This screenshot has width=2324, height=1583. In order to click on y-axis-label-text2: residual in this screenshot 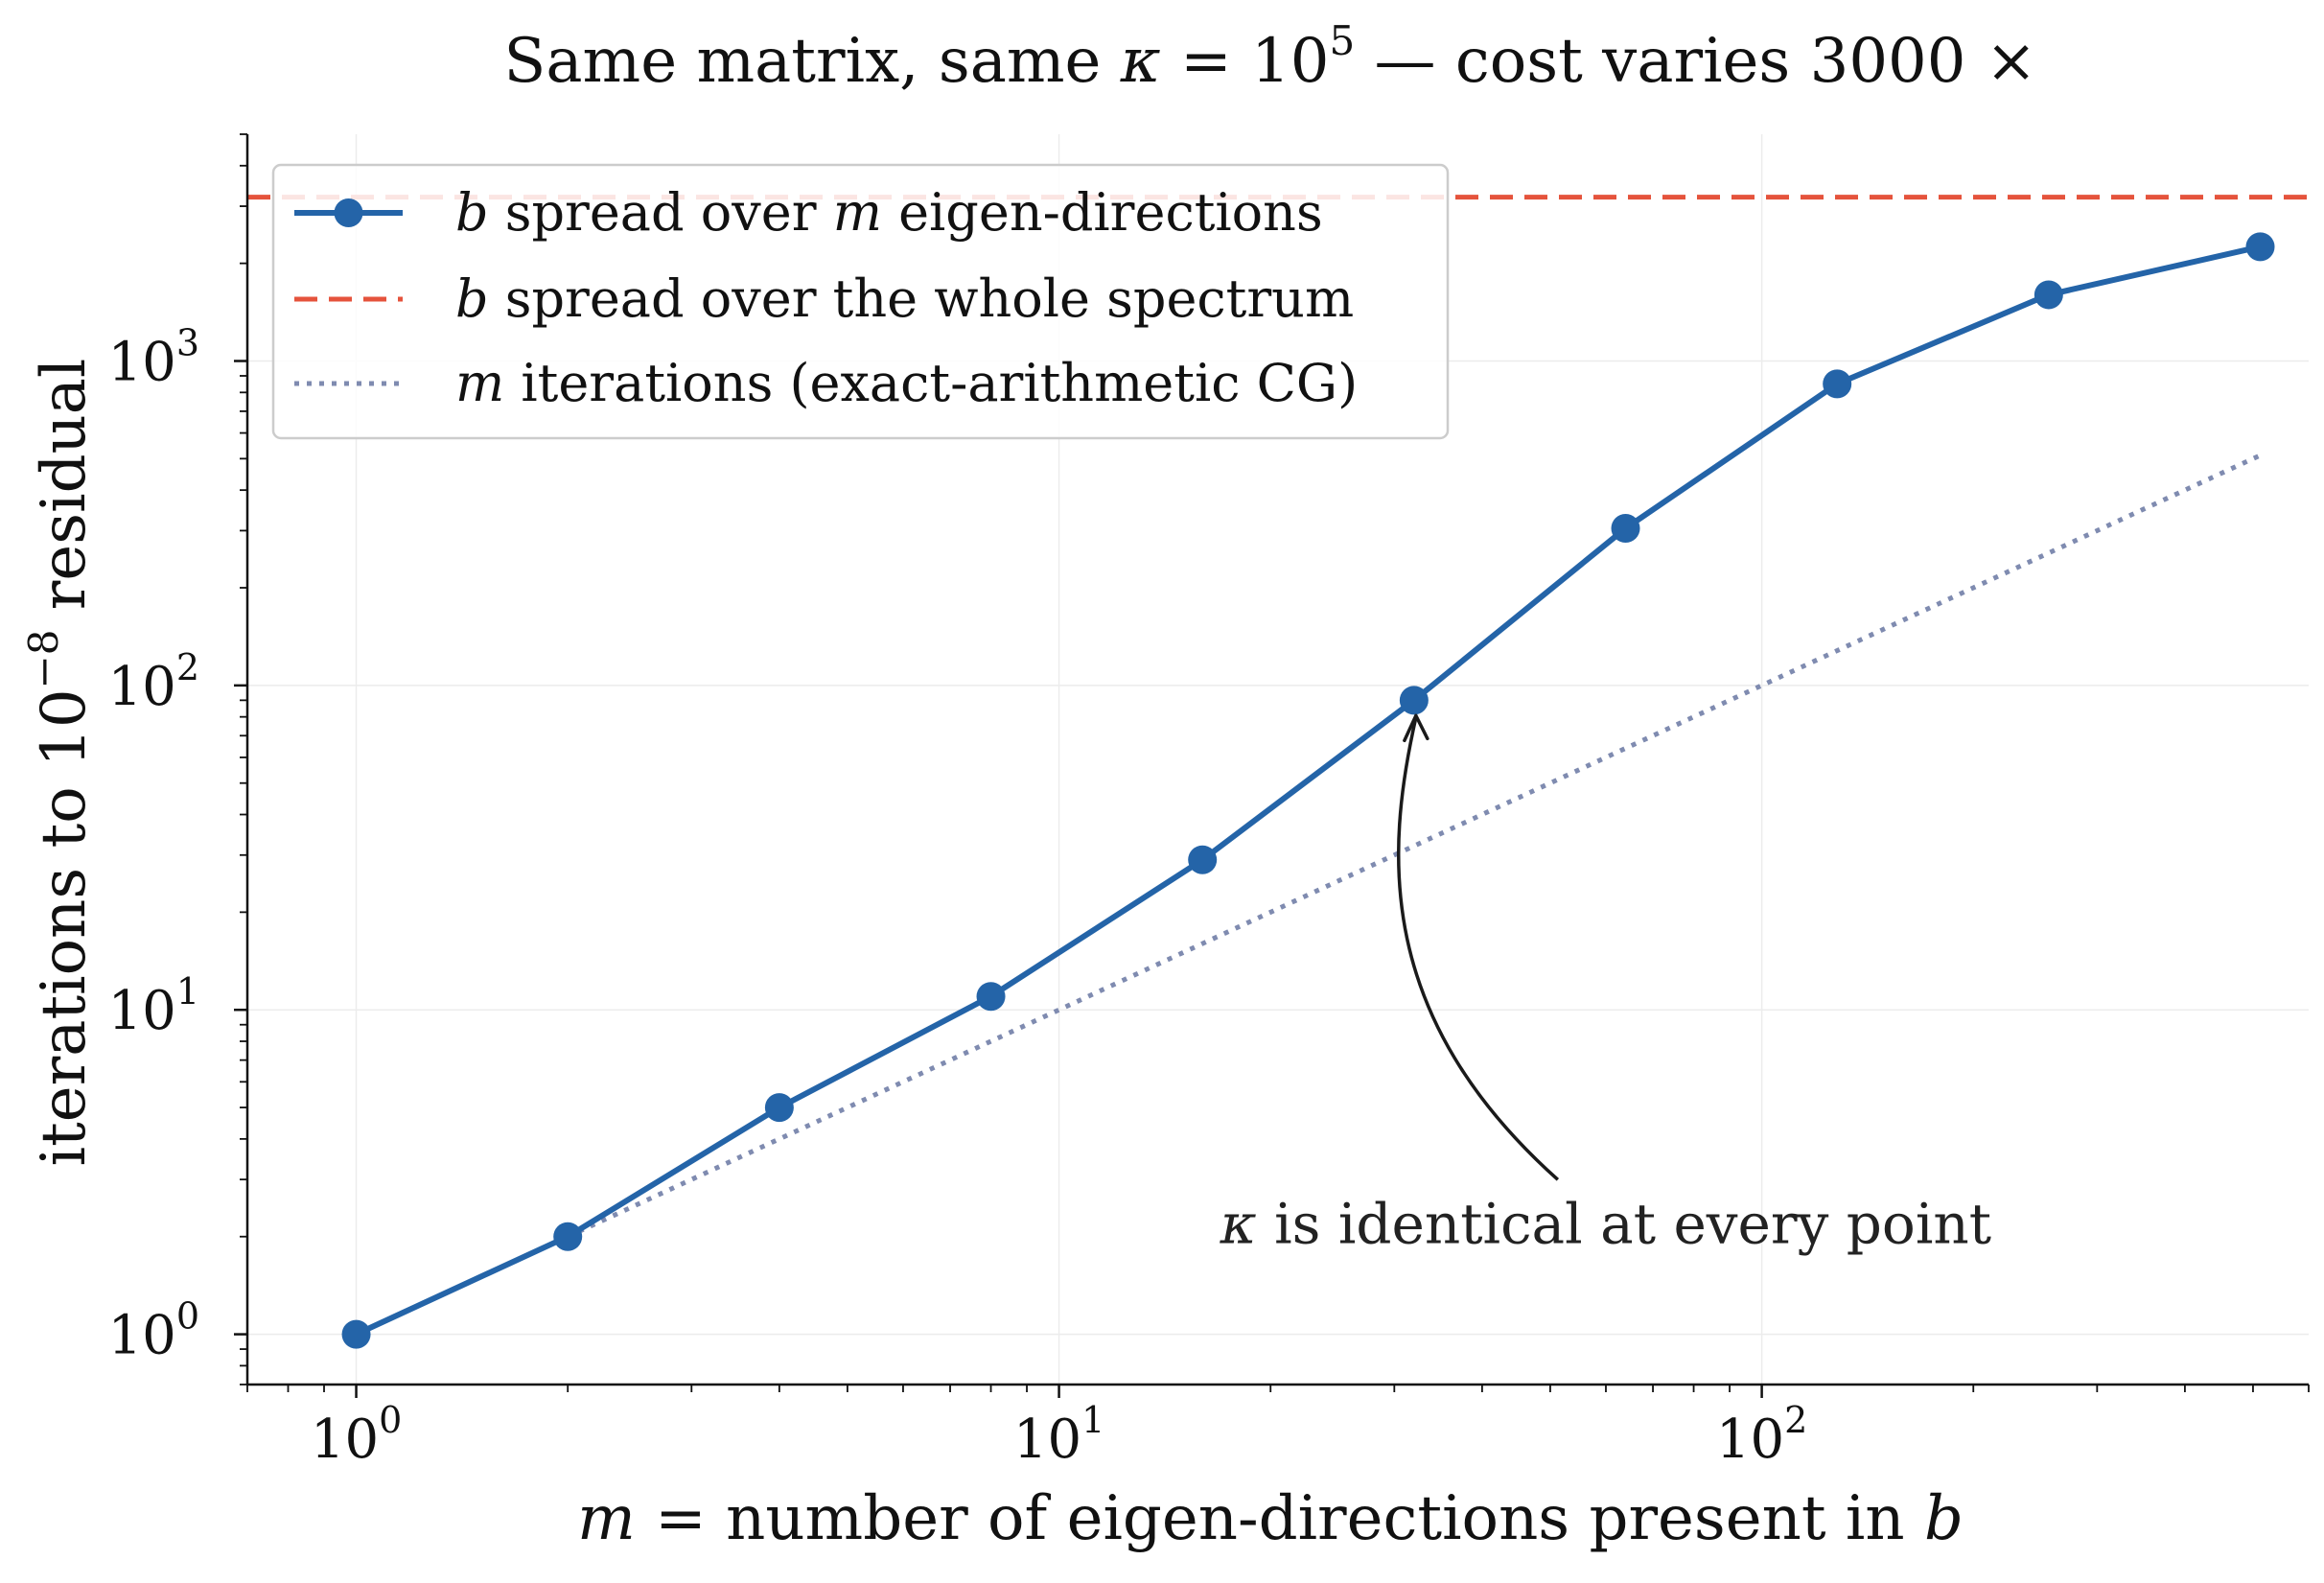, I will do `click(64, 495)`.